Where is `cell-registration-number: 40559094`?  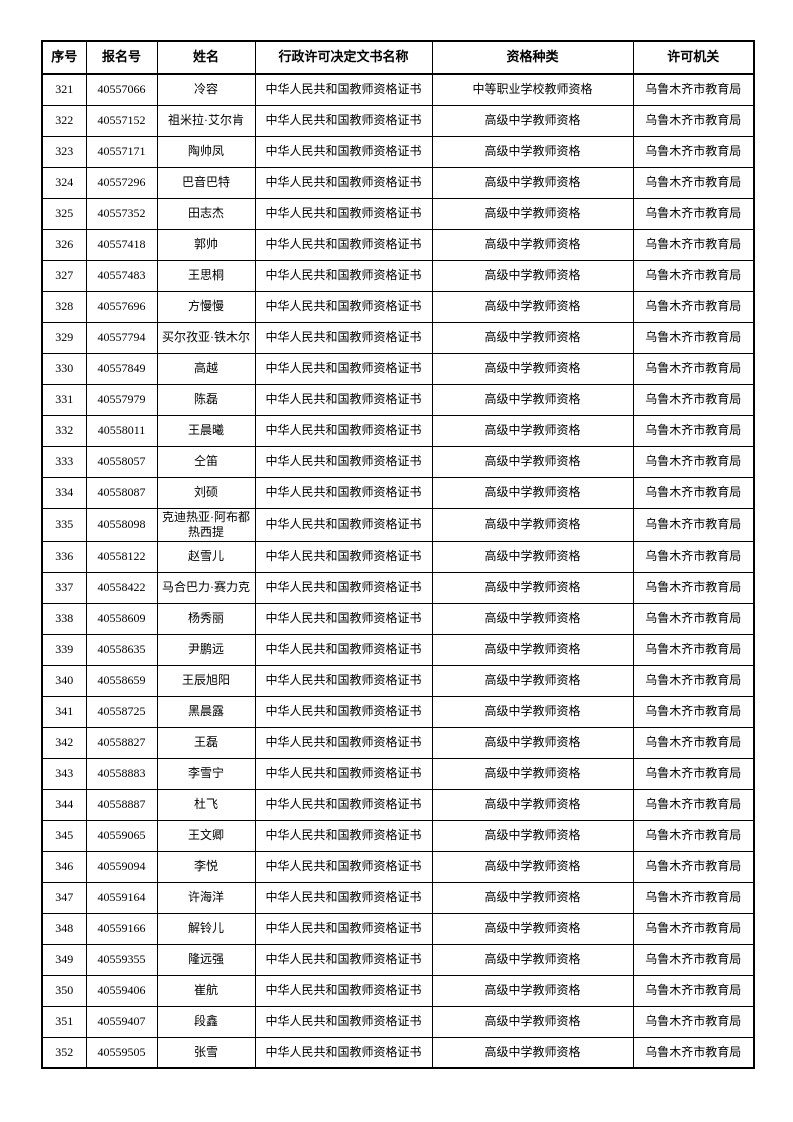
cell-registration-number: 40559094 is located at coordinates (121, 866).